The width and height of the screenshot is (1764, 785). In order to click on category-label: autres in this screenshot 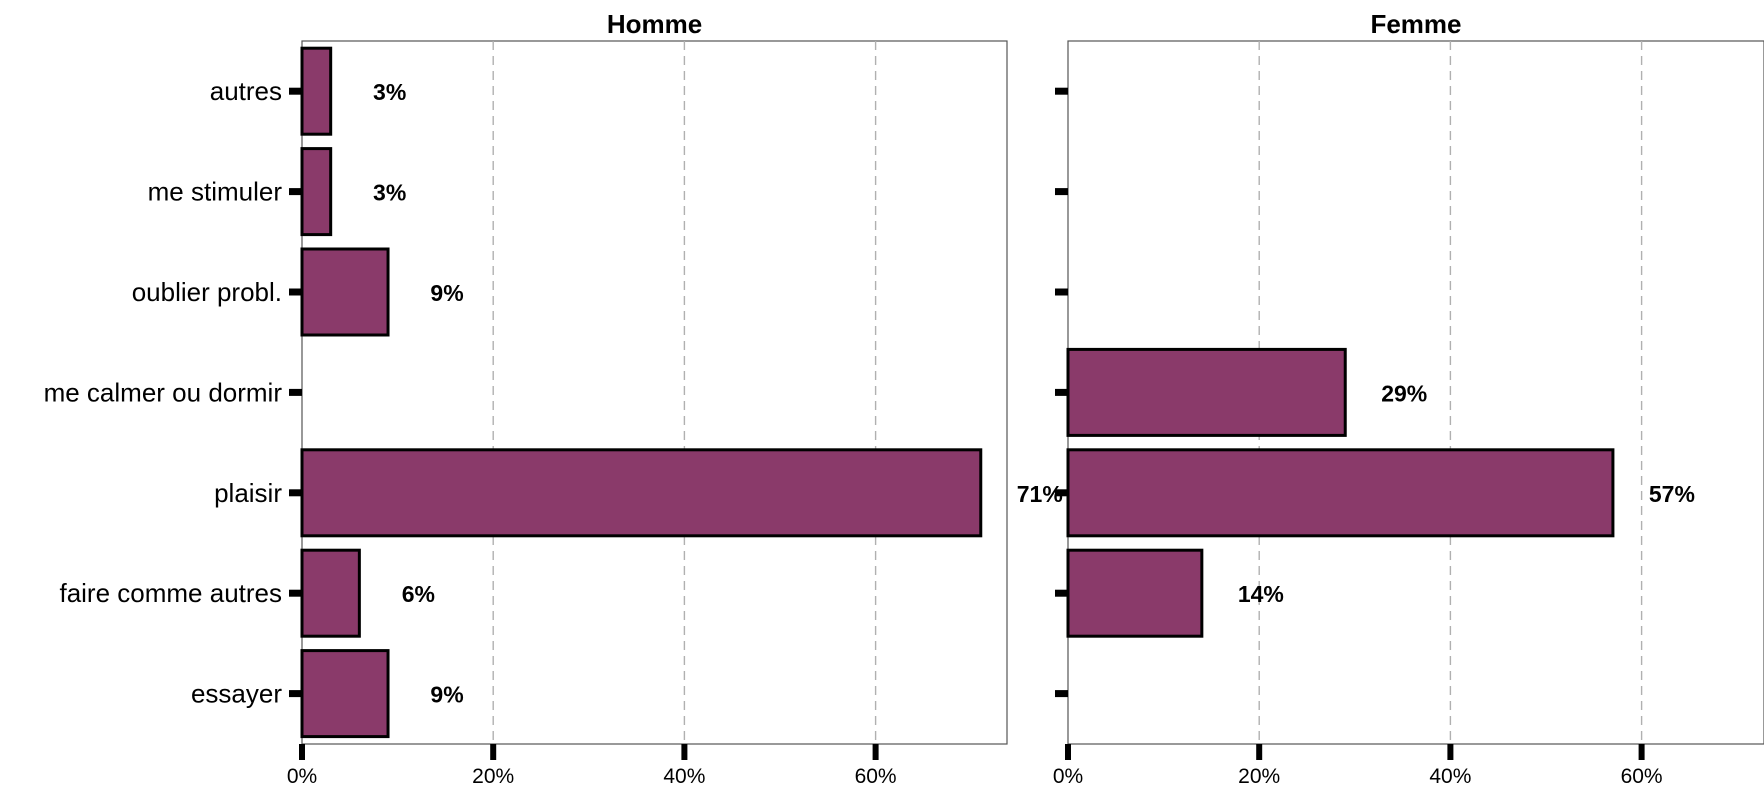, I will do `click(246, 91)`.